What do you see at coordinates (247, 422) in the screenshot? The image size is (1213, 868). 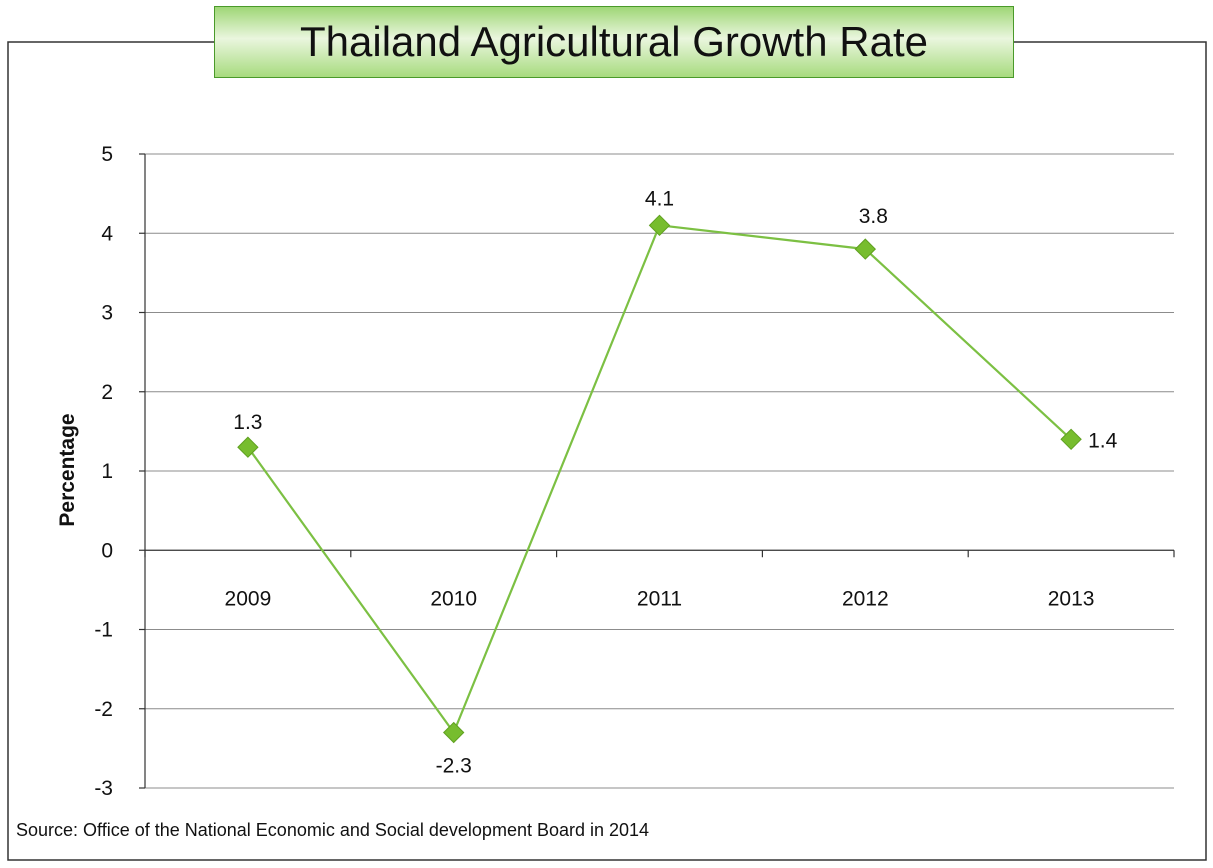 I see `data-label: 1.3` at bounding box center [247, 422].